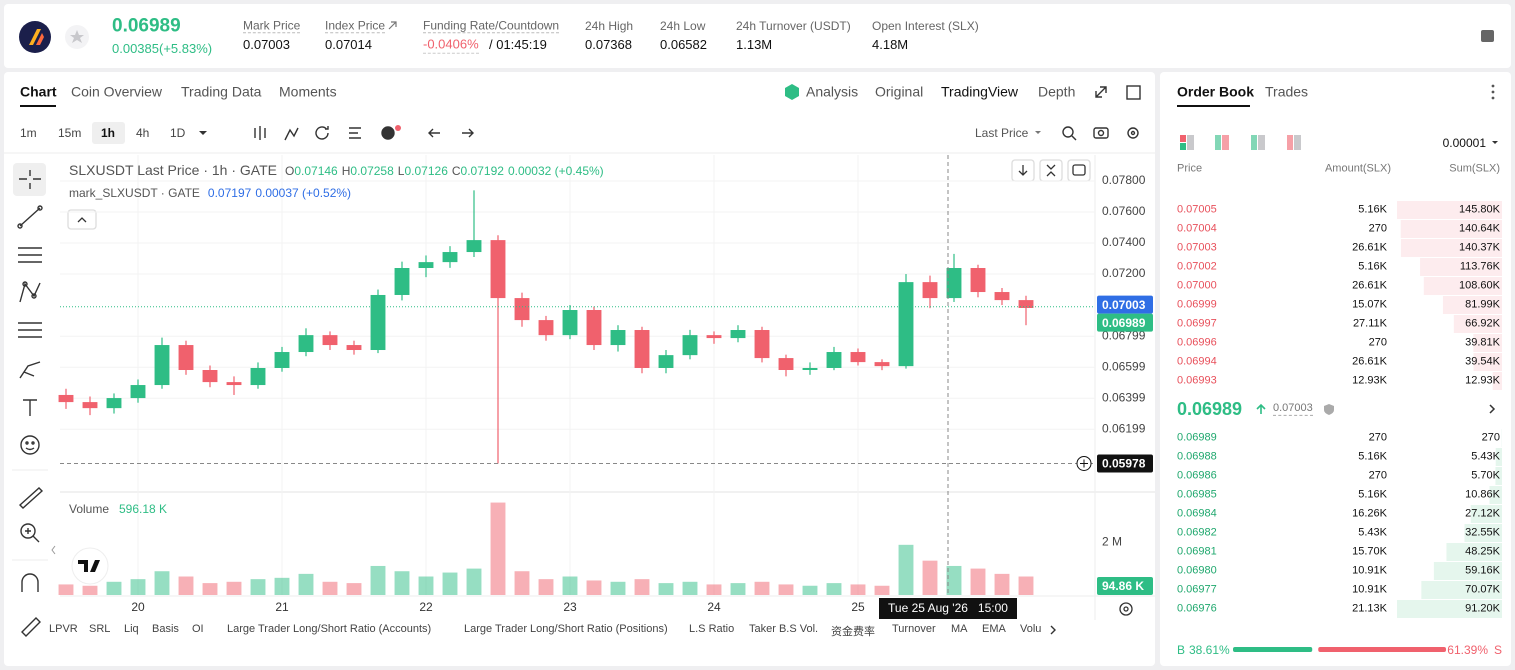 This screenshot has height=670, width=1515. What do you see at coordinates (784, 629) in the screenshot?
I see `indicator: Taker B.S Vol.` at bounding box center [784, 629].